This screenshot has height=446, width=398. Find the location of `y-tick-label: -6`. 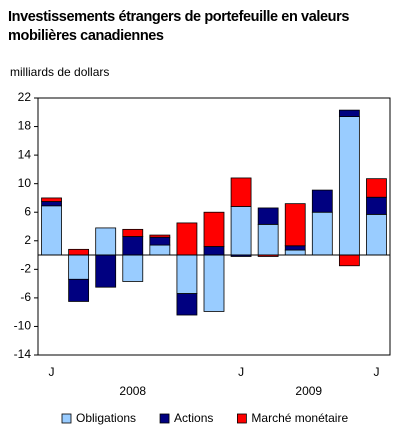

y-tick-label: -6 is located at coordinates (25, 297).